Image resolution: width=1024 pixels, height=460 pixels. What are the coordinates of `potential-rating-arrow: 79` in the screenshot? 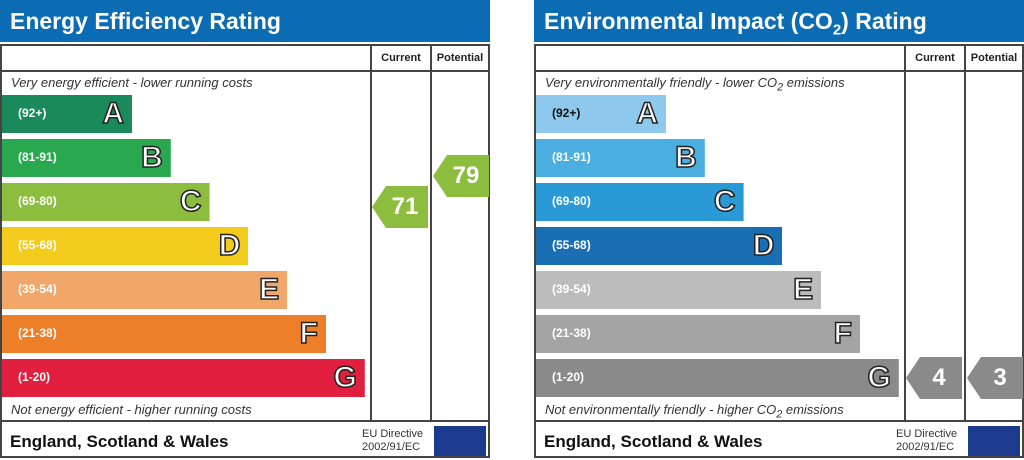 It's located at (461, 176).